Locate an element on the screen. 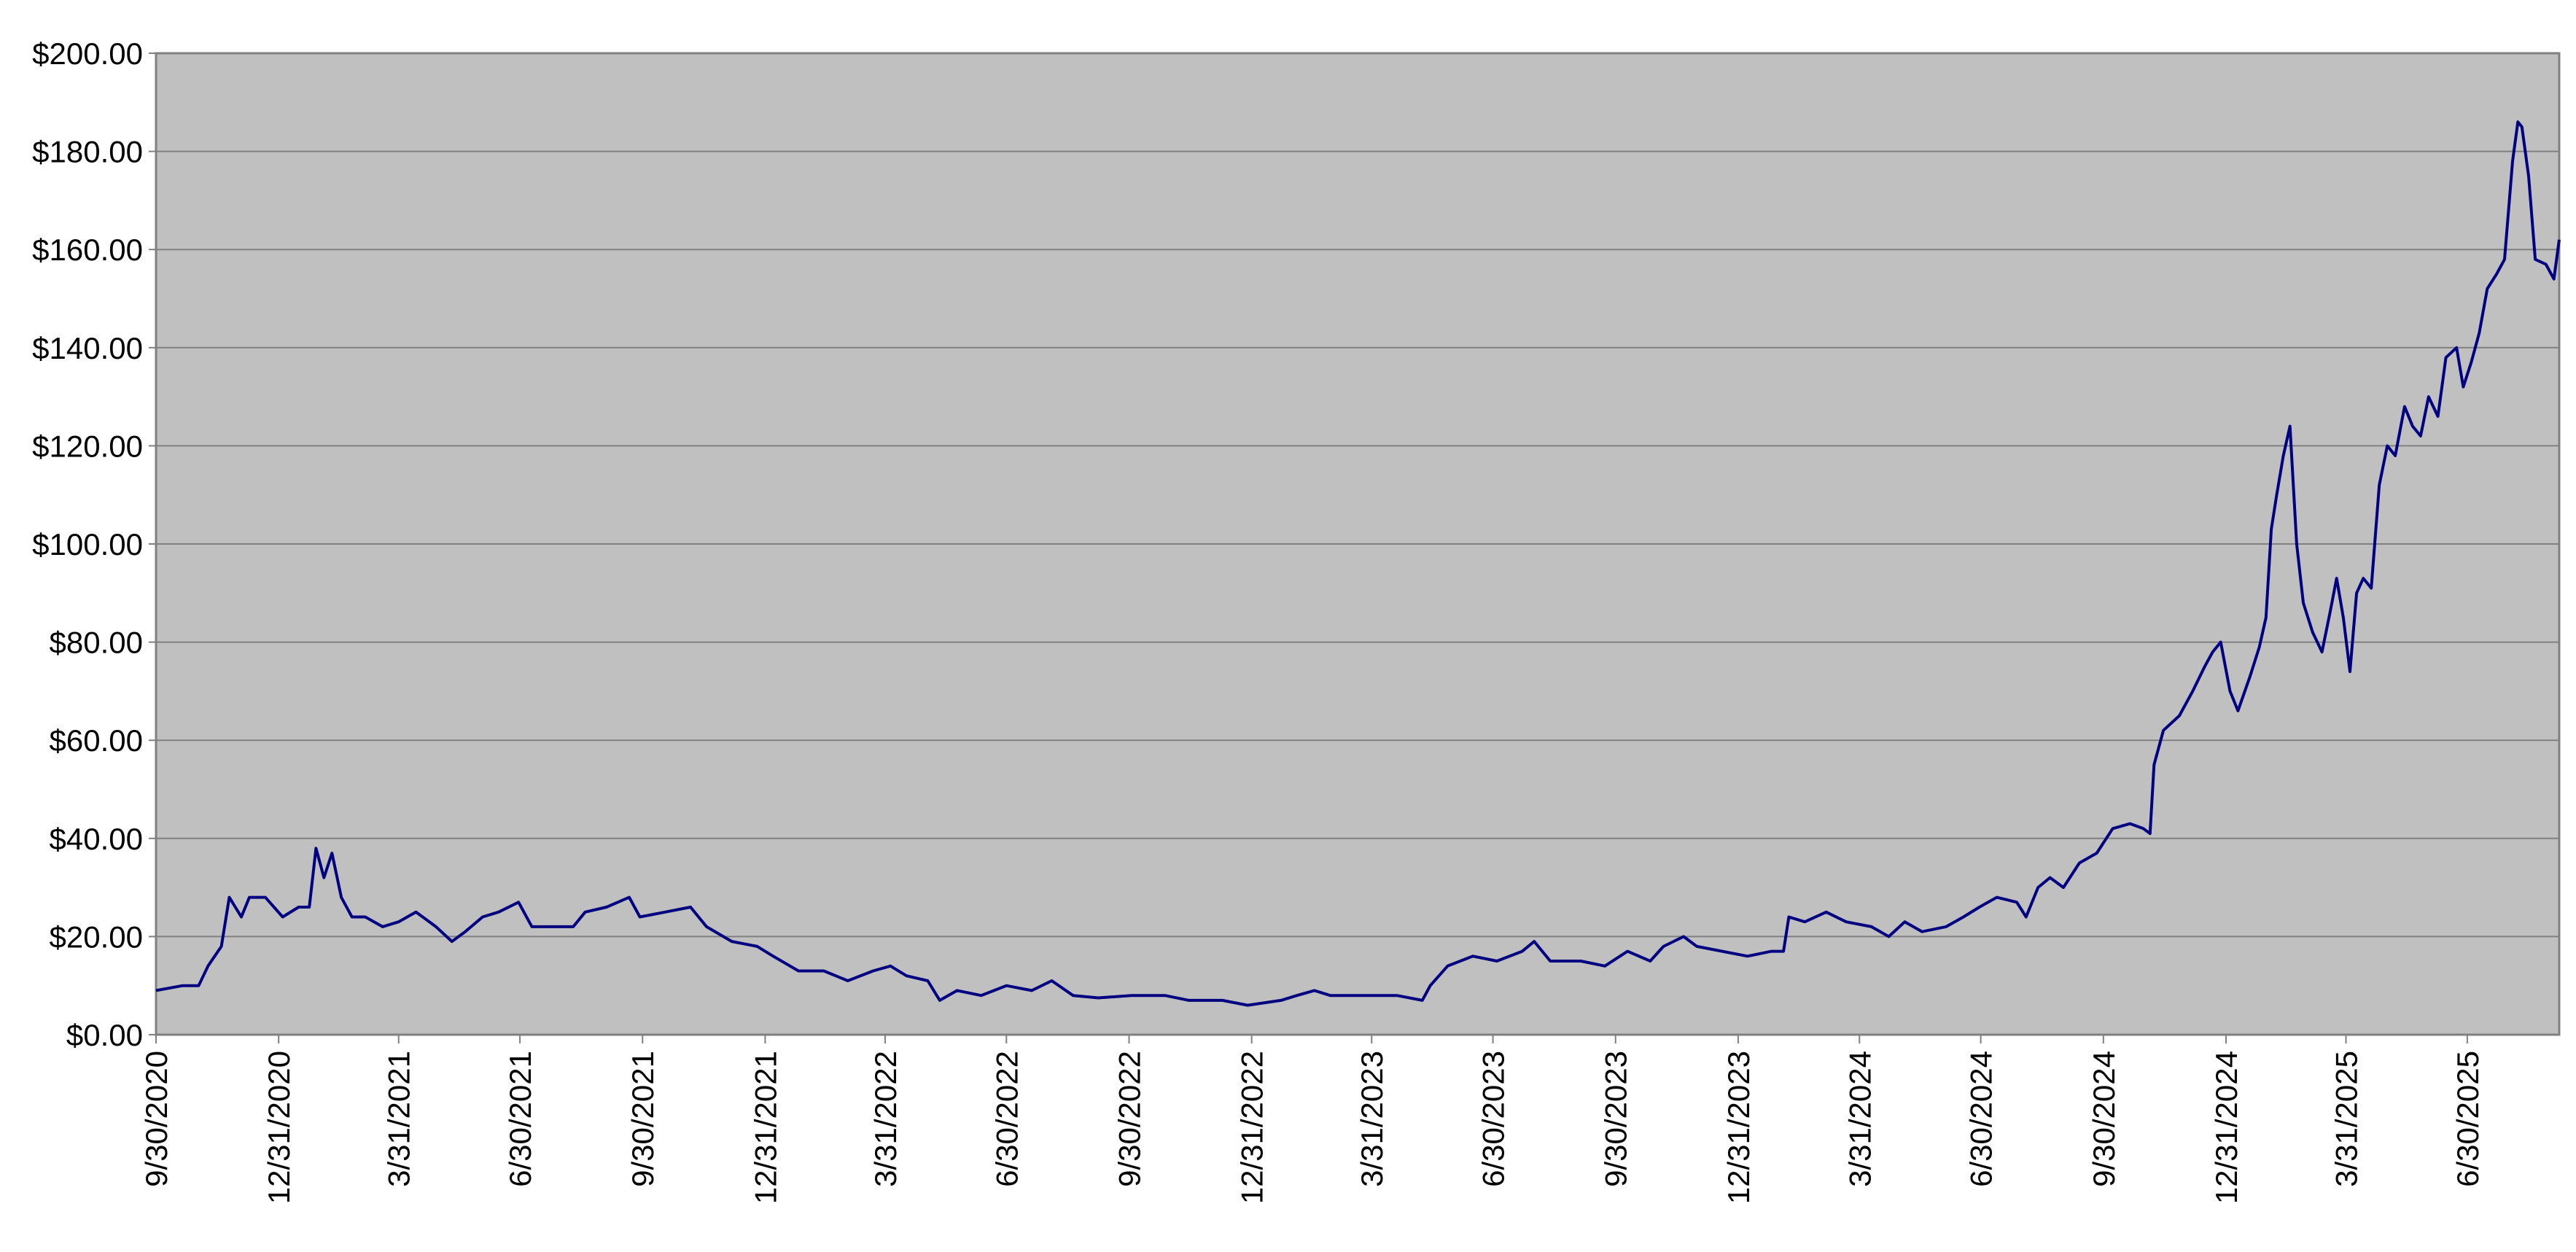  x-tick-label: 9/30/2024 is located at coordinates (2104, 1119).